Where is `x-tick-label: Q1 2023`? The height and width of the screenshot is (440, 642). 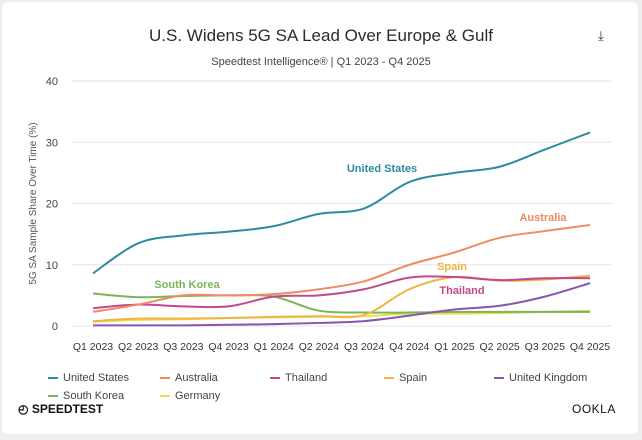
x-tick-label: Q1 2023 is located at coordinates (93, 347).